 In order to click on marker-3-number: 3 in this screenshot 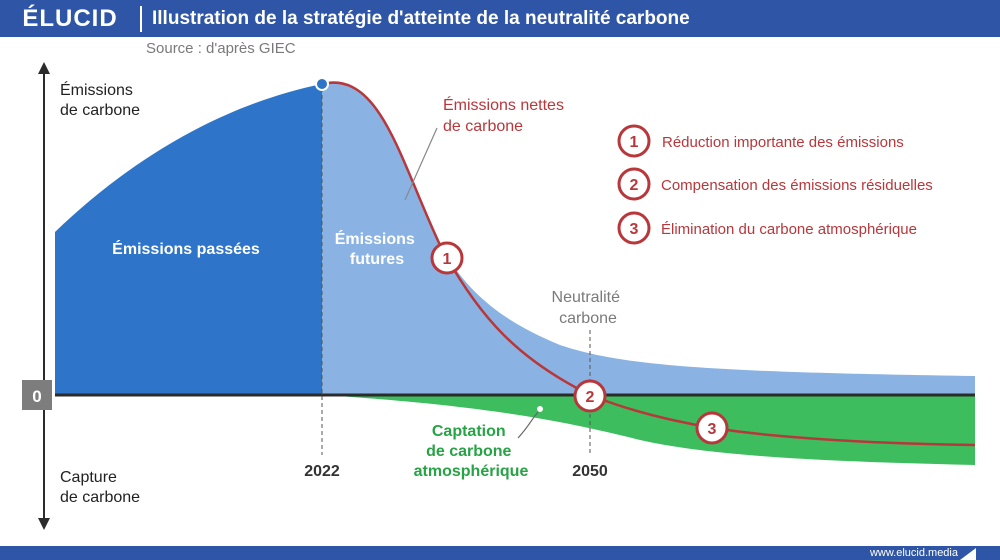, I will do `click(712, 429)`.